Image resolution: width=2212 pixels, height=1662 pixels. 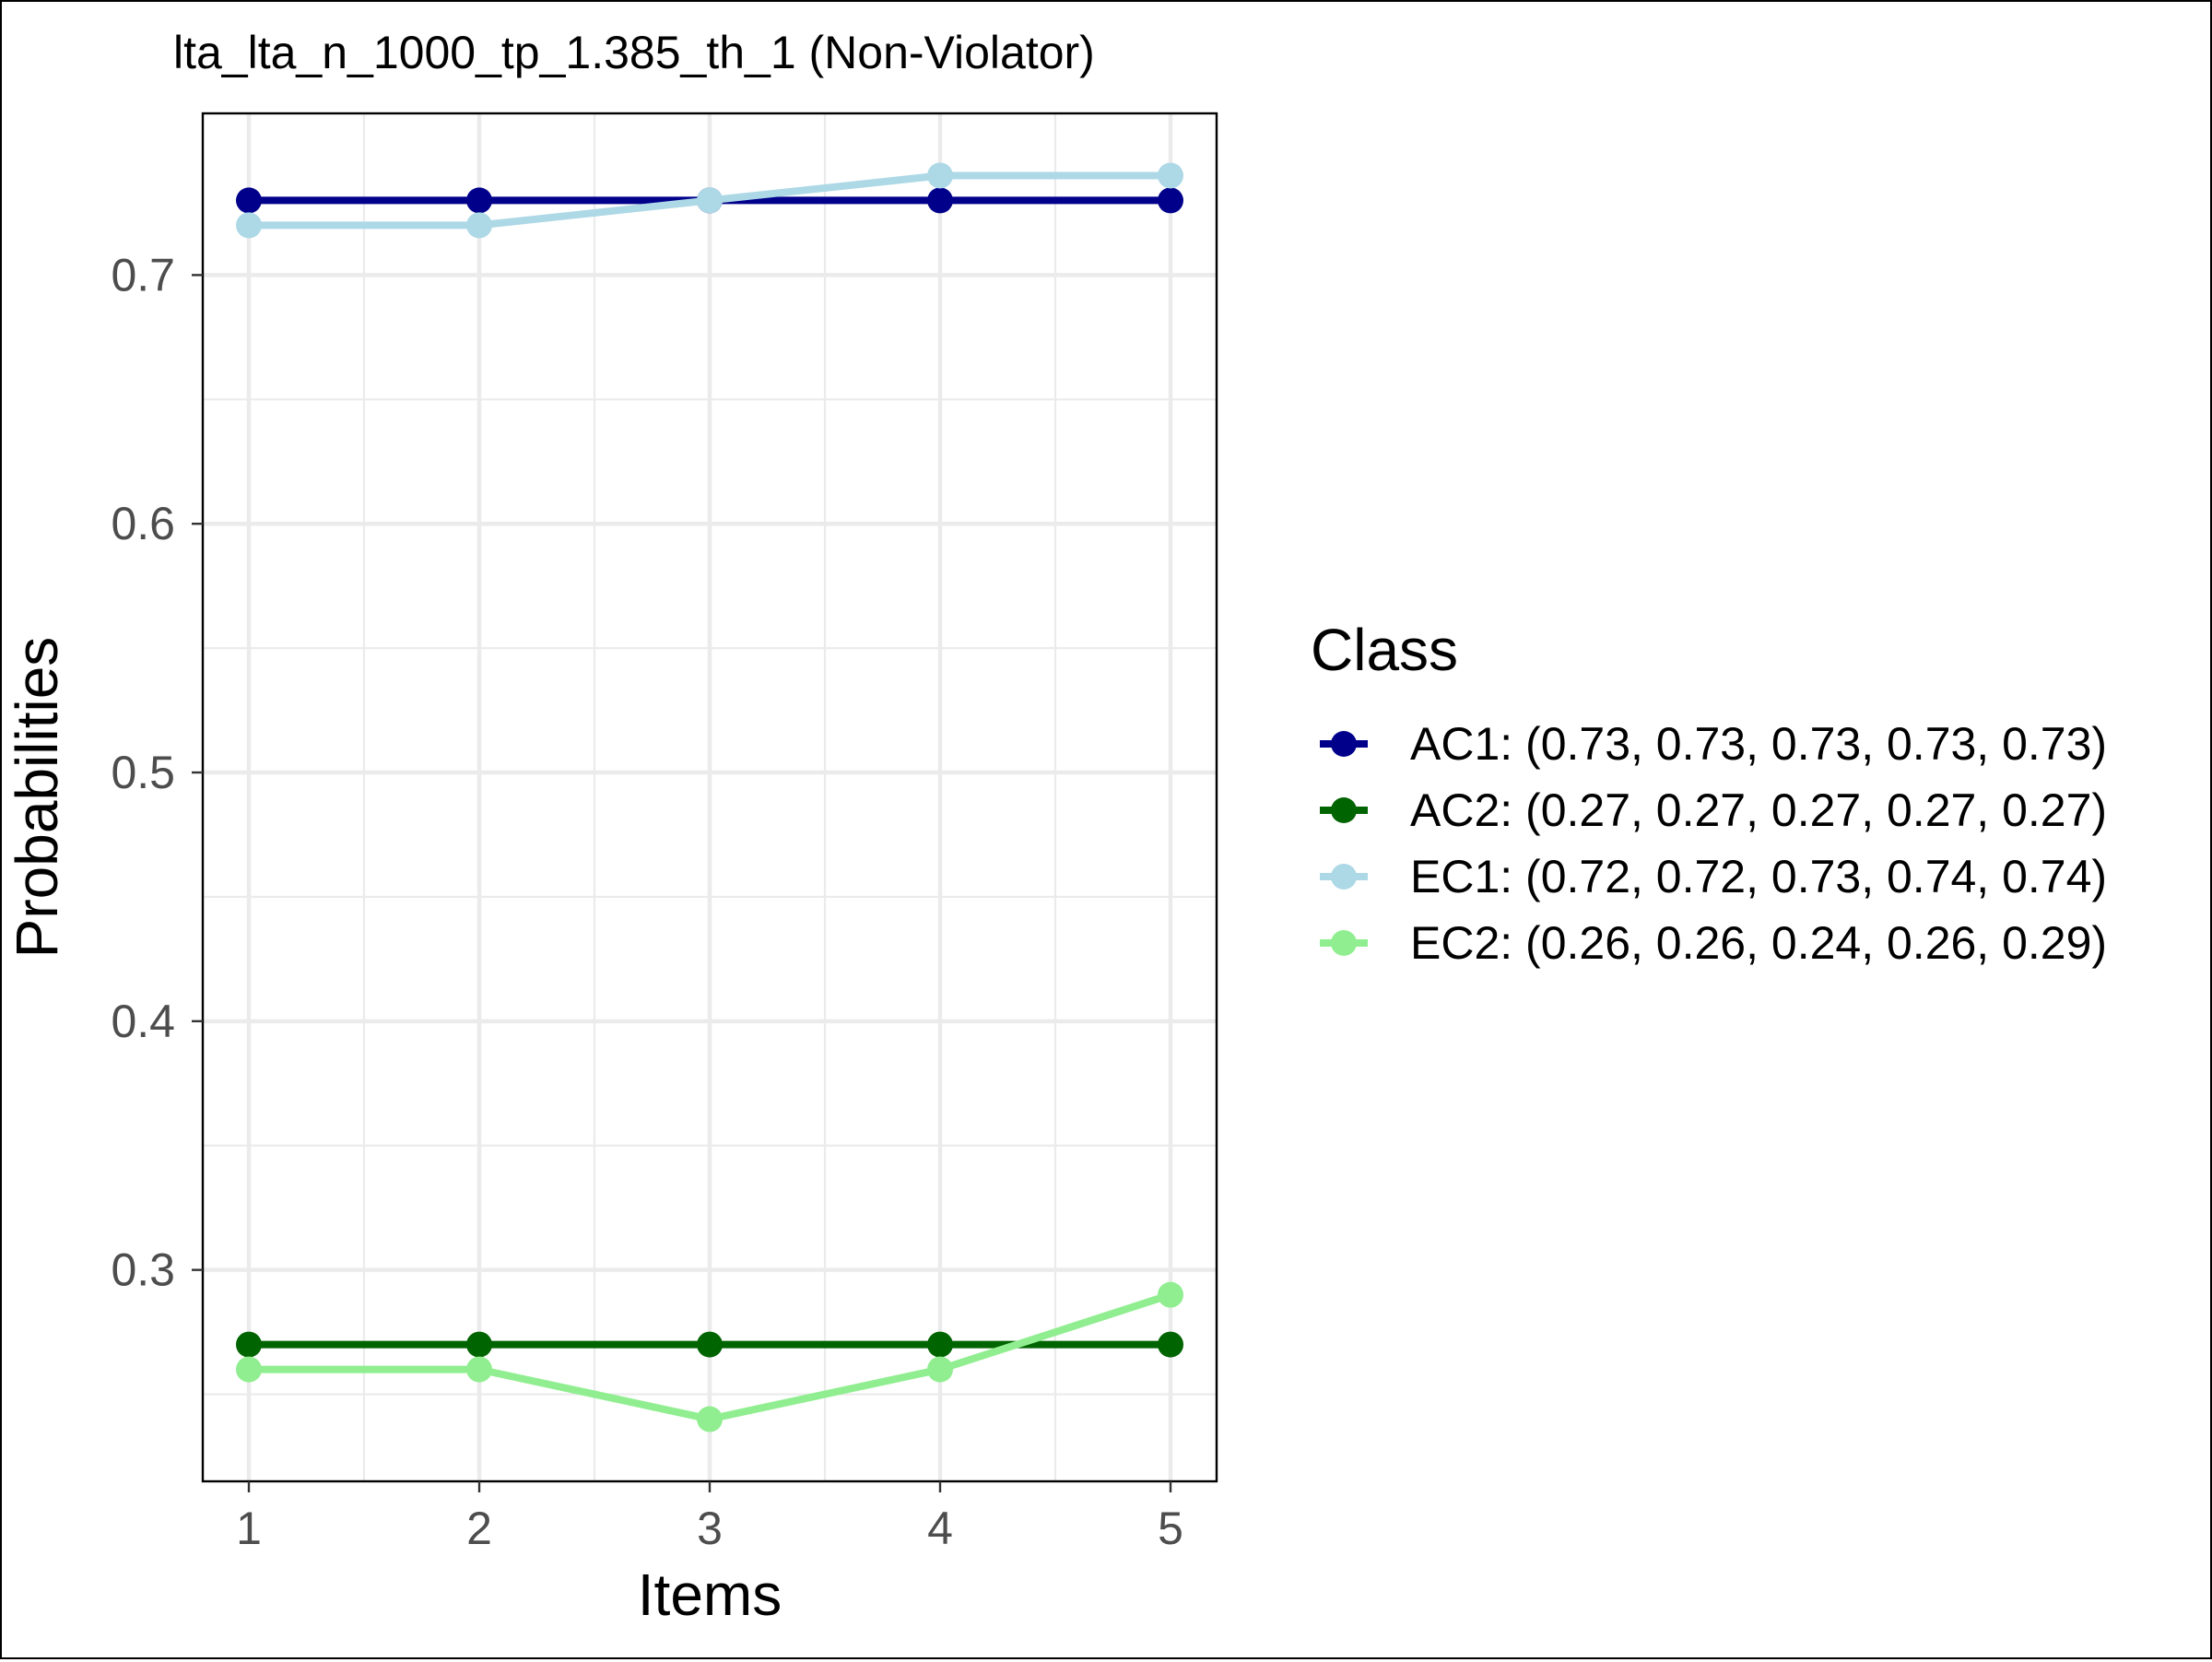 What do you see at coordinates (1170, 1529) in the screenshot?
I see `x-tick-label: 5` at bounding box center [1170, 1529].